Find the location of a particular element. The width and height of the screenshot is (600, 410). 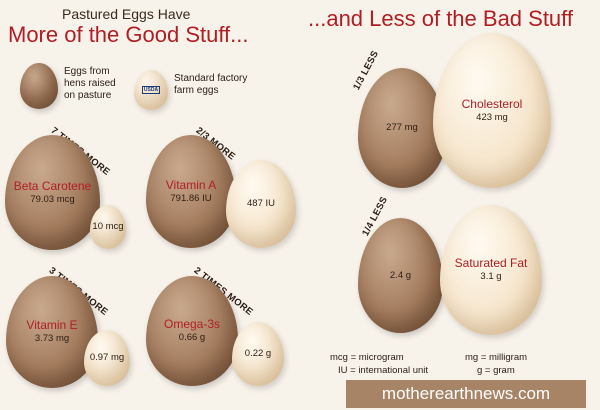

vita-factory-egg: 487 IU is located at coordinates (261, 204).